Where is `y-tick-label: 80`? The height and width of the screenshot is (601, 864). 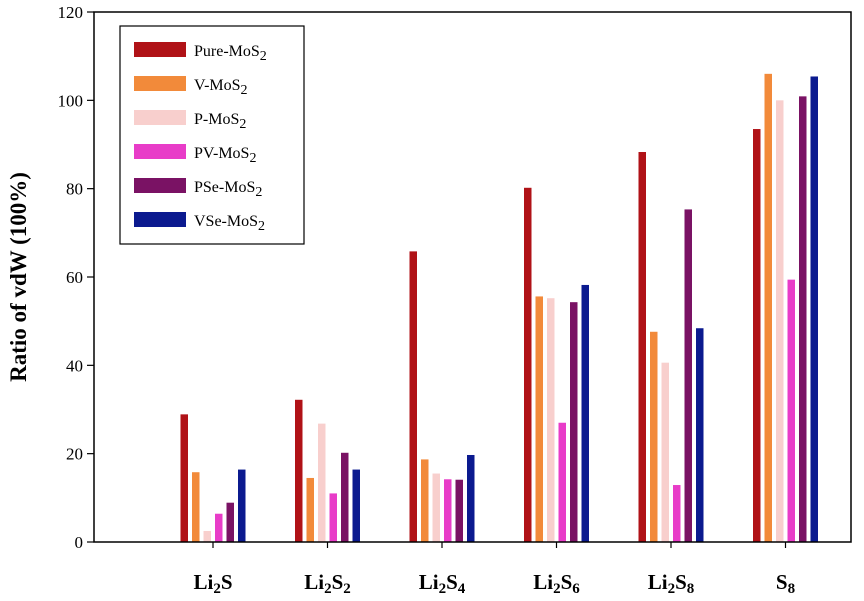
y-tick-label: 80 is located at coordinates (74, 189).